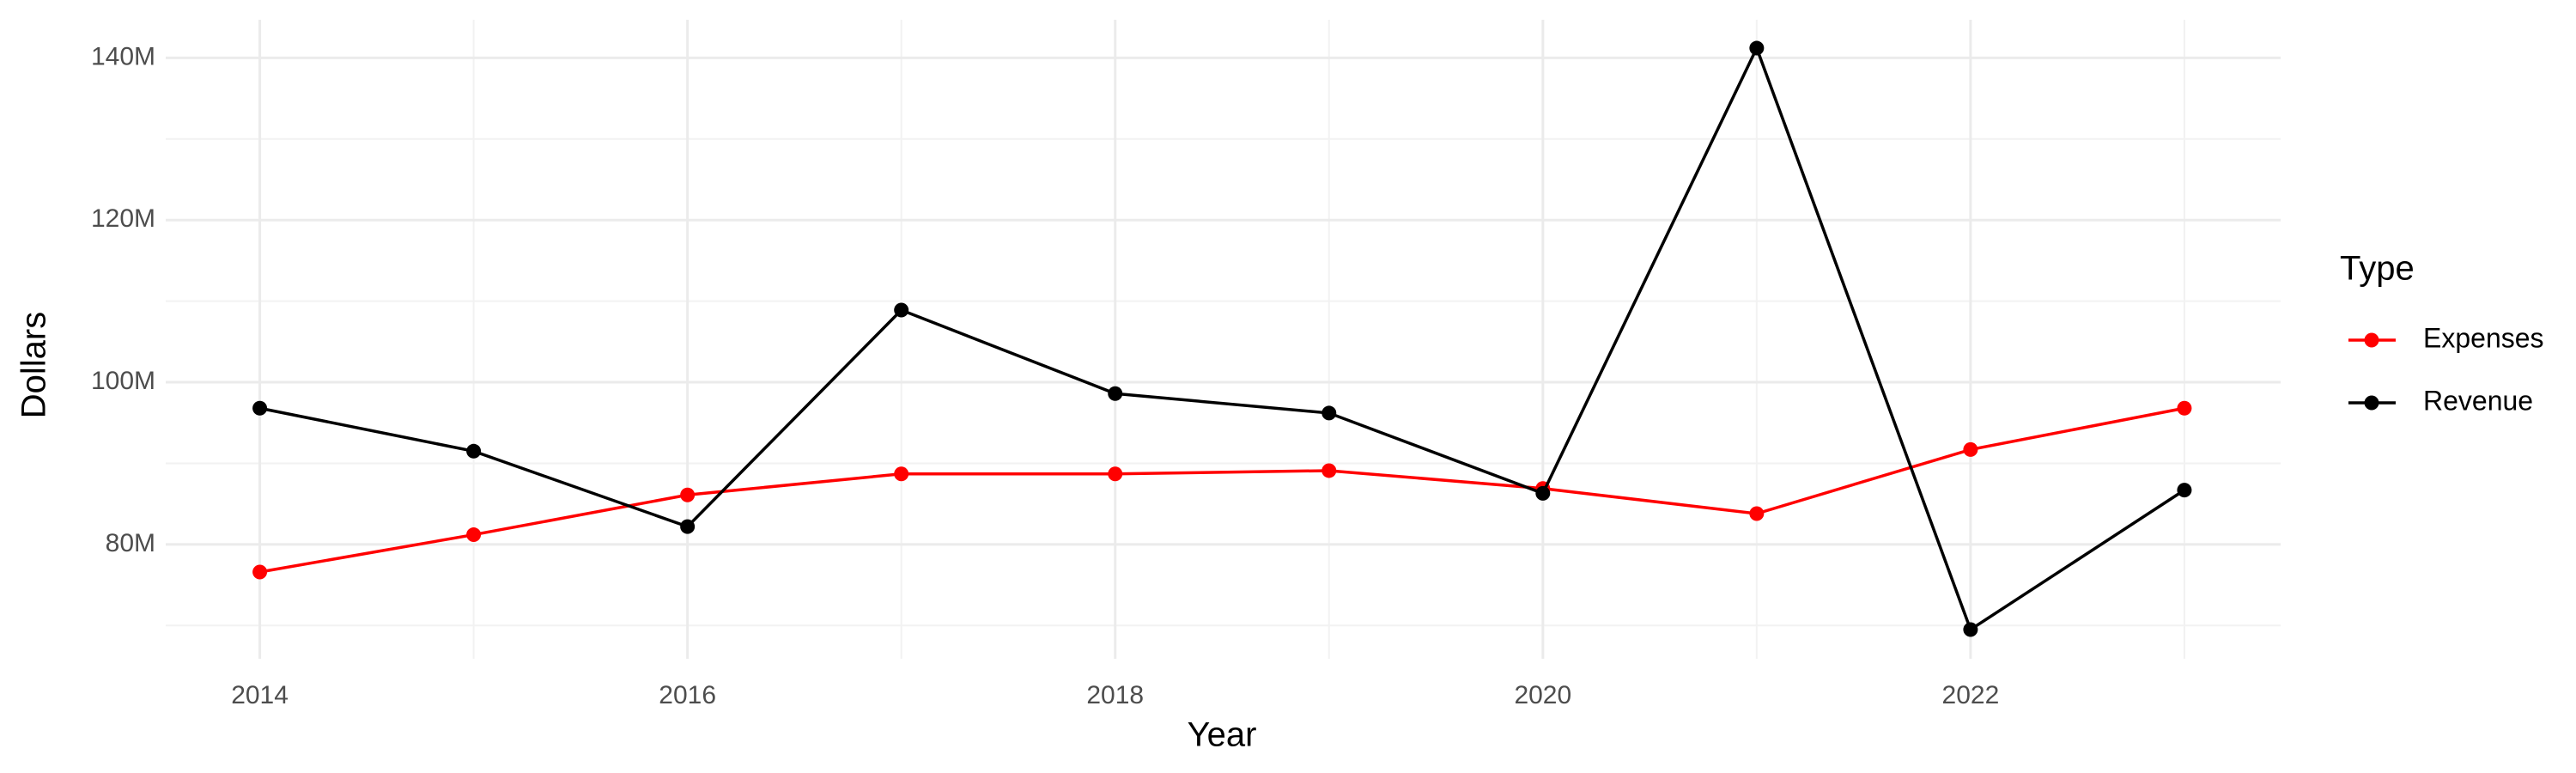 This screenshot has height=773, width=2576. Describe the element at coordinates (34, 365) in the screenshot. I see `y-axis-title: Dollars` at that location.